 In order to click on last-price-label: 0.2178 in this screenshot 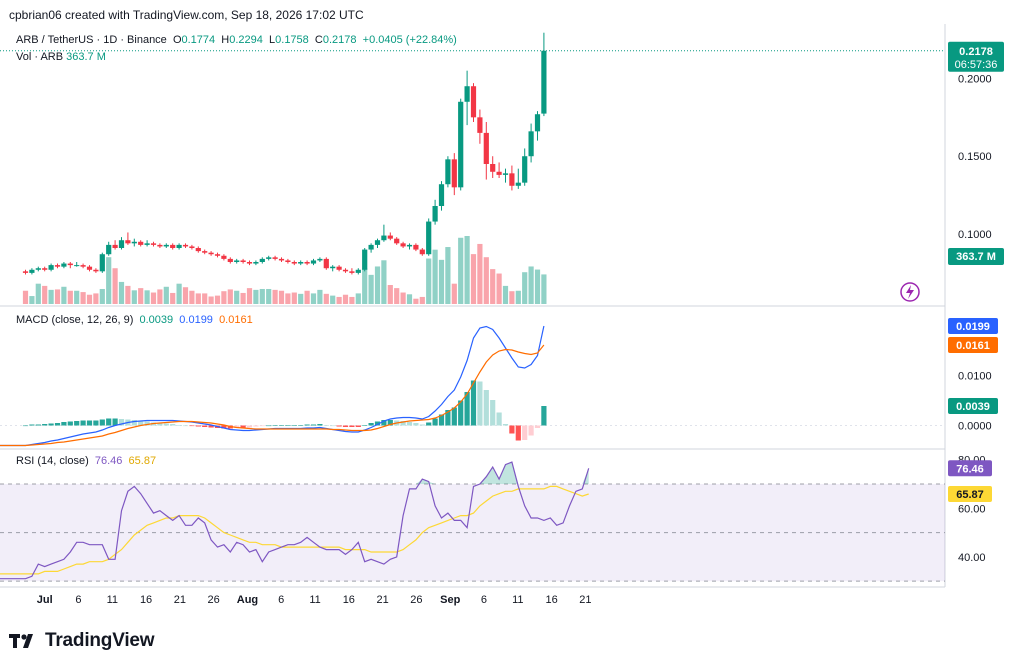, I will do `click(976, 52)`.